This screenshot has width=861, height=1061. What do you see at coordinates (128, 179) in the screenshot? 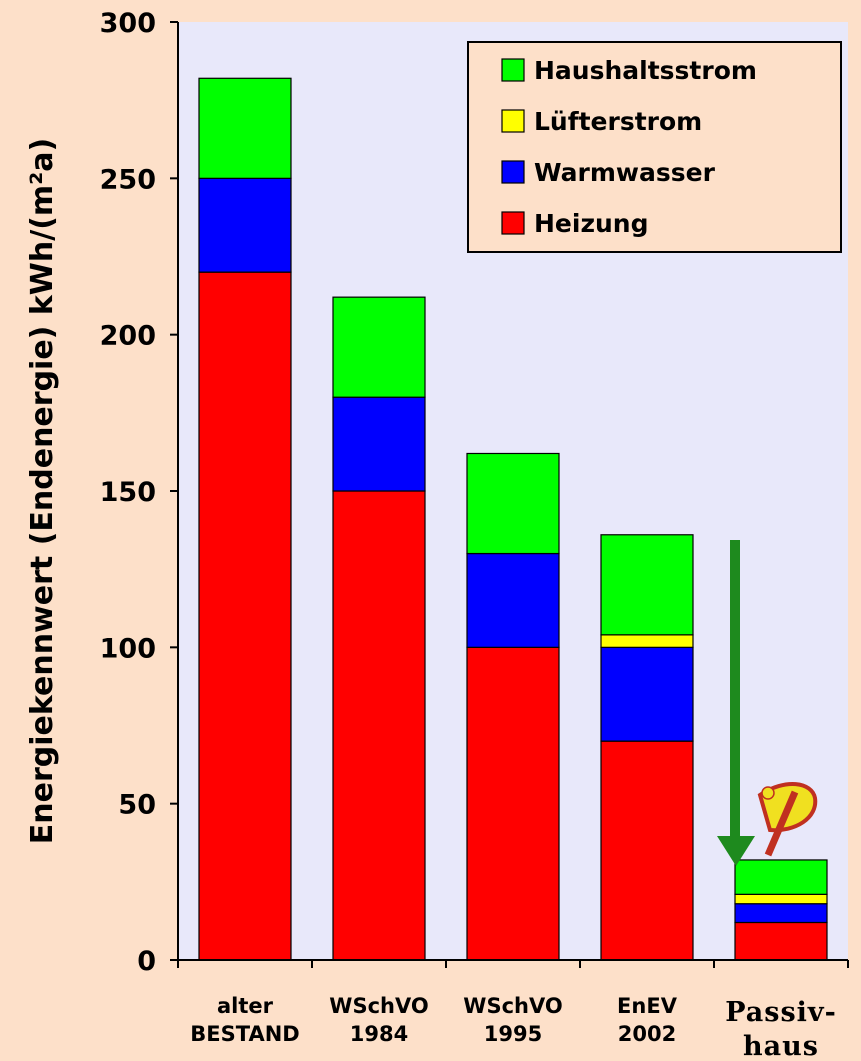
I see `y-tick-label: 250` at bounding box center [128, 179].